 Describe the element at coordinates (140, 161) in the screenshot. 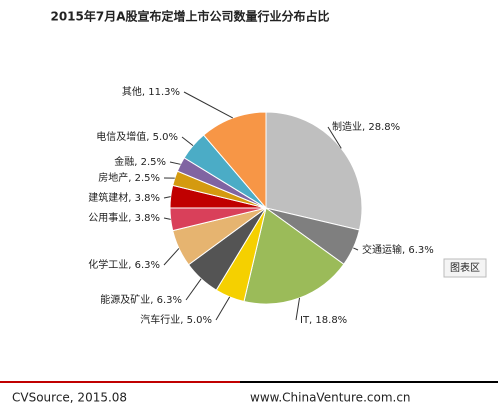

I see `slice-label: 金融, 2.5%` at that location.